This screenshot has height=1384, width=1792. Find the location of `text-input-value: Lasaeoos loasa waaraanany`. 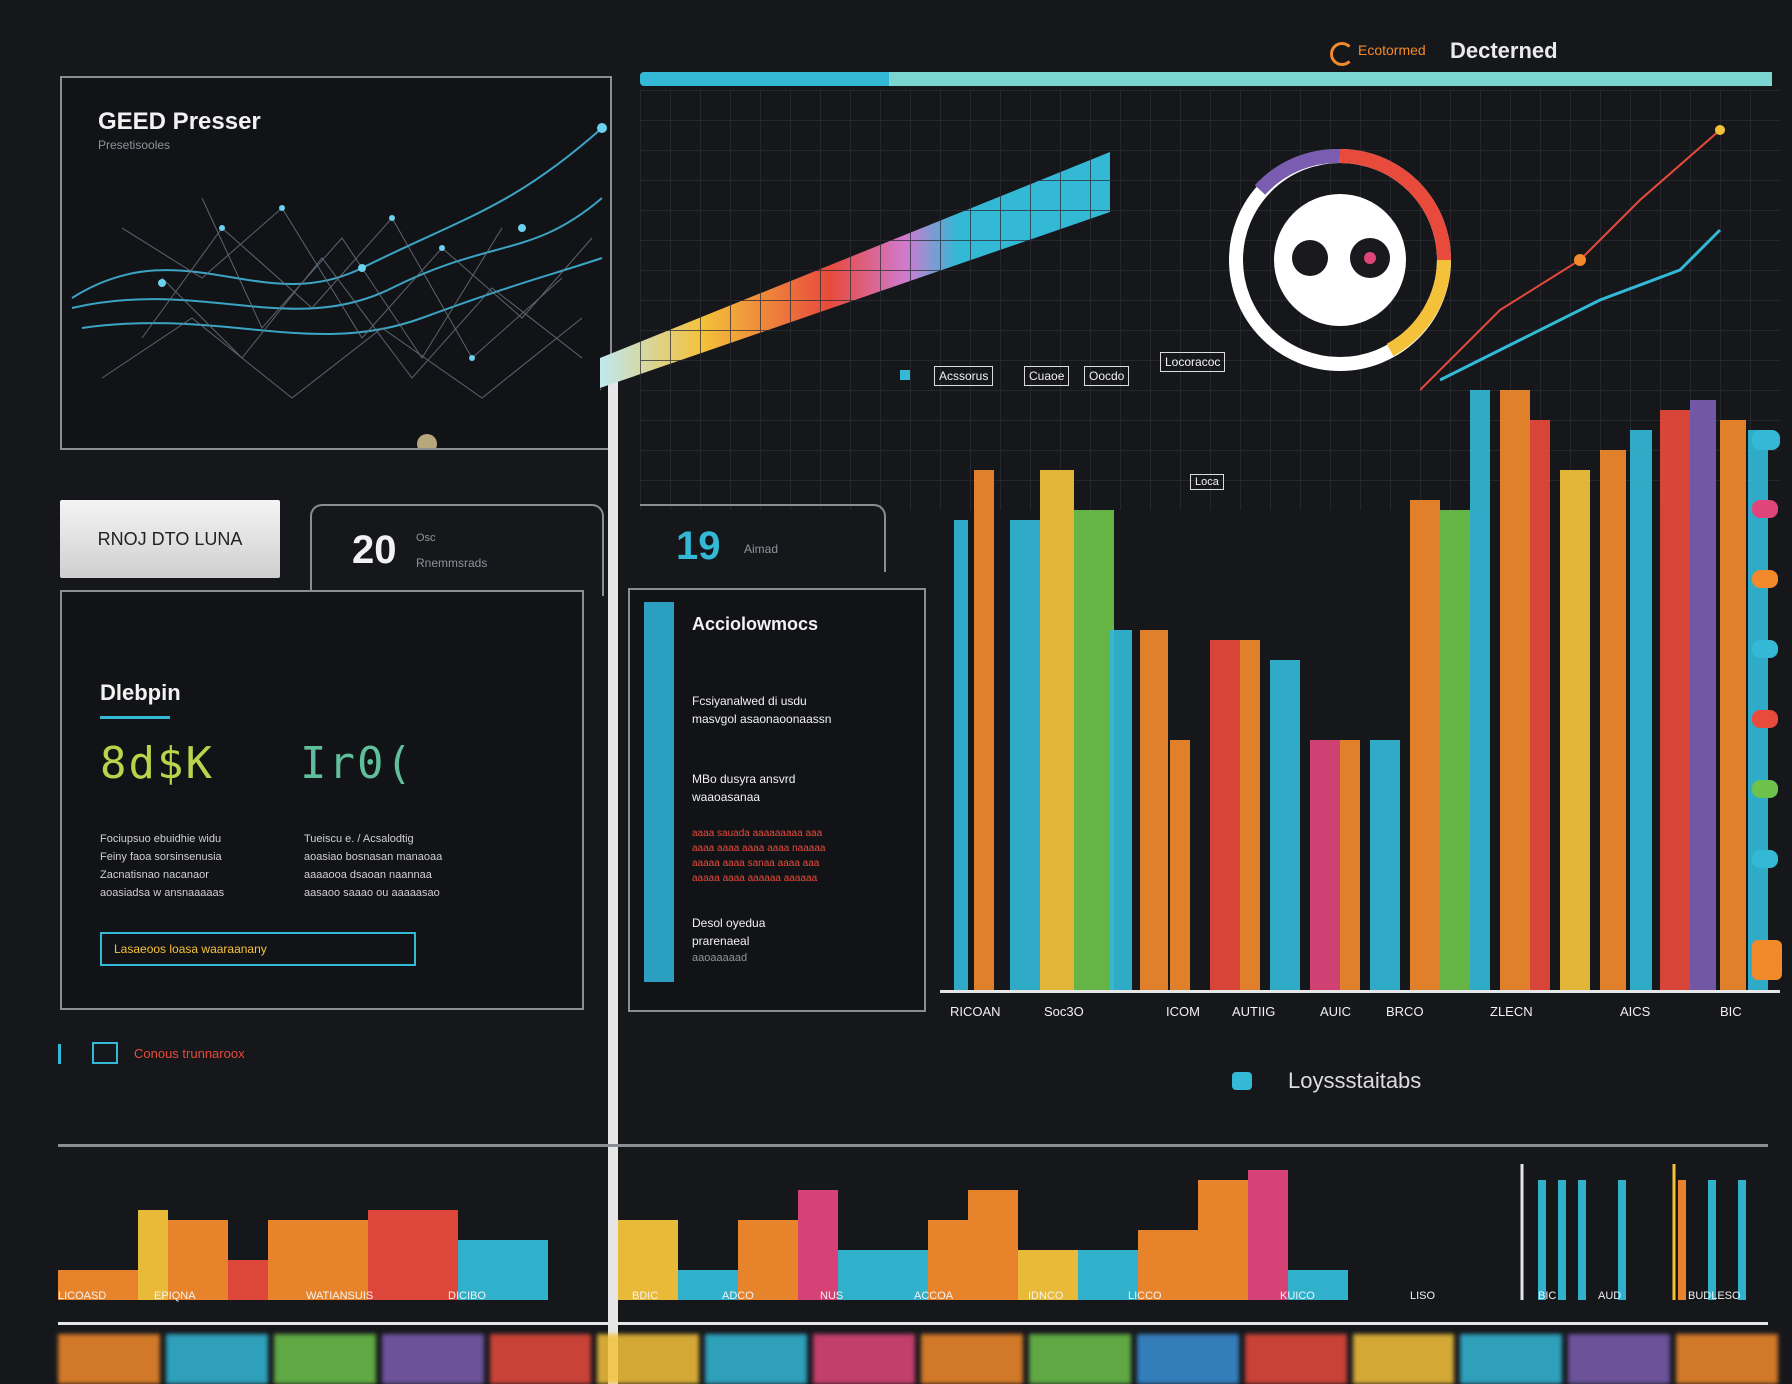

text-input-value: Lasaeoos loasa waaraanany is located at coordinates (190, 949).